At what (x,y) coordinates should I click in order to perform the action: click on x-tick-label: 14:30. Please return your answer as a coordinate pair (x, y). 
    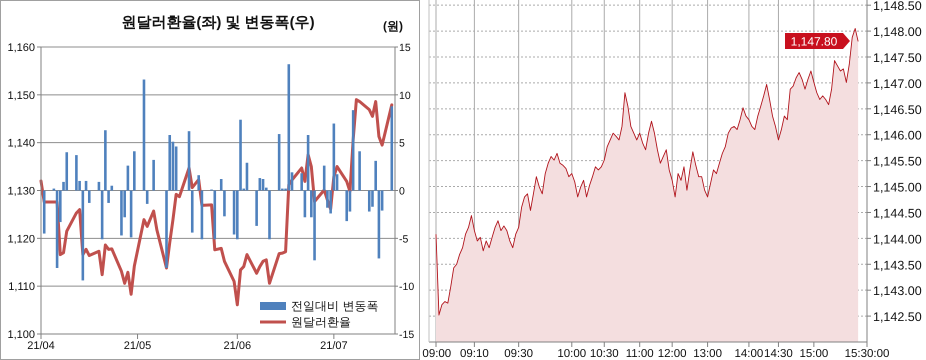
    Looking at the image, I should click on (778, 354).